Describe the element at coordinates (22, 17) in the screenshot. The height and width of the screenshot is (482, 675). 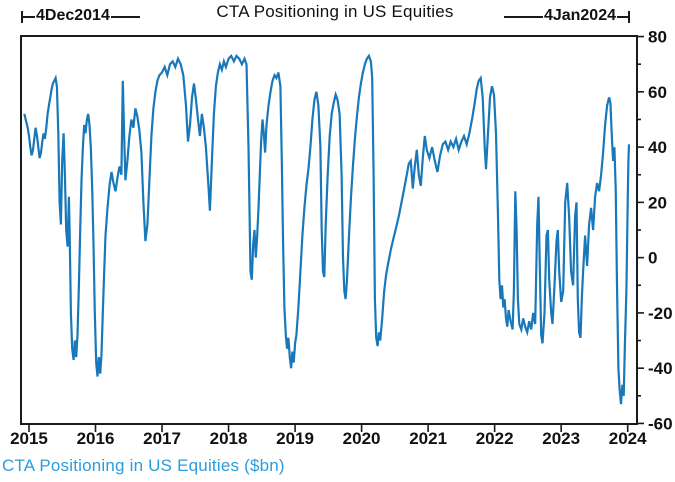
I see `start-bracket-cap` at that location.